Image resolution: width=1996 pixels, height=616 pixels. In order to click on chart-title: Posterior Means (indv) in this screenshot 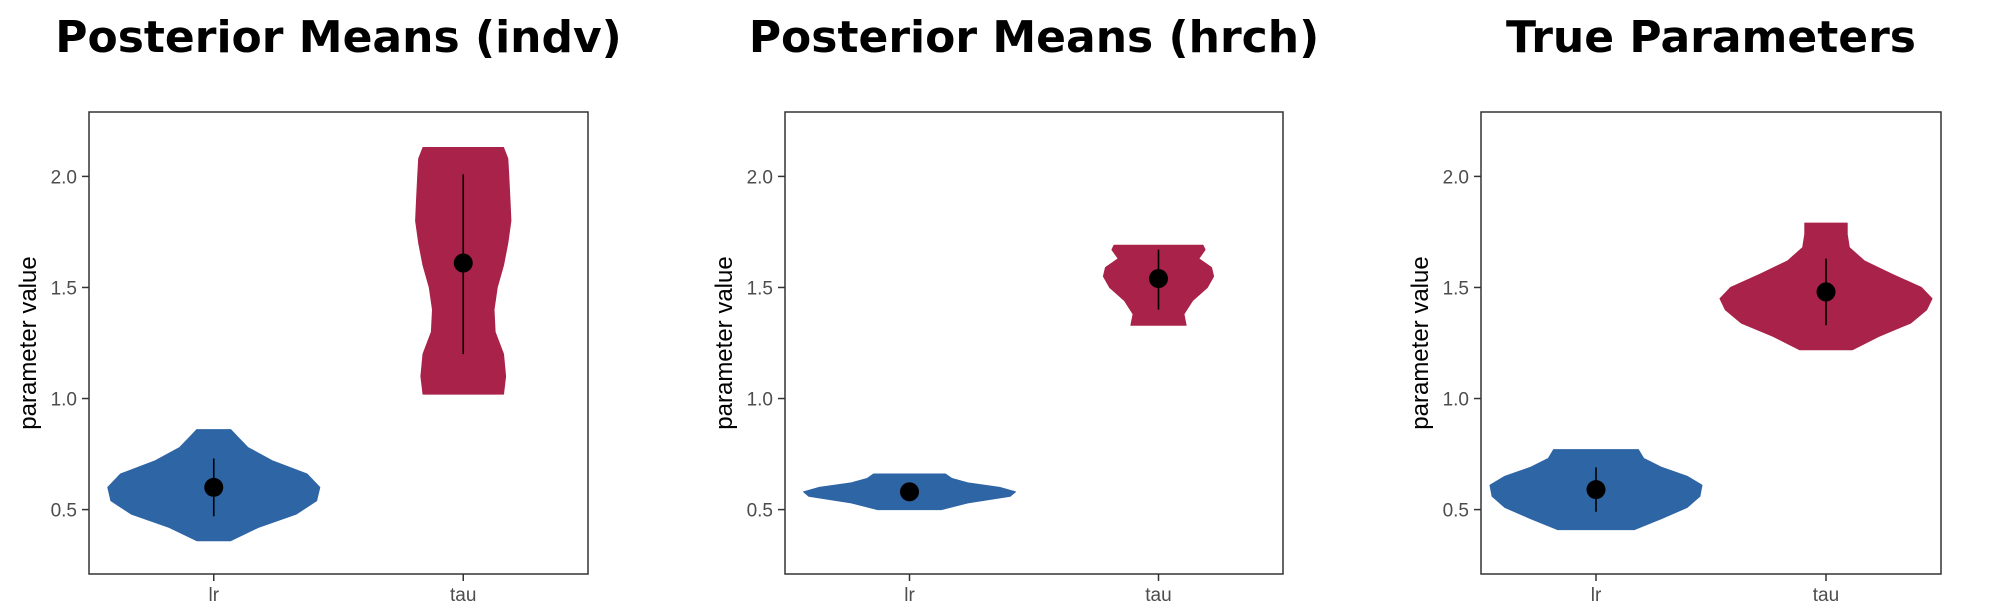, I will do `click(338, 37)`.